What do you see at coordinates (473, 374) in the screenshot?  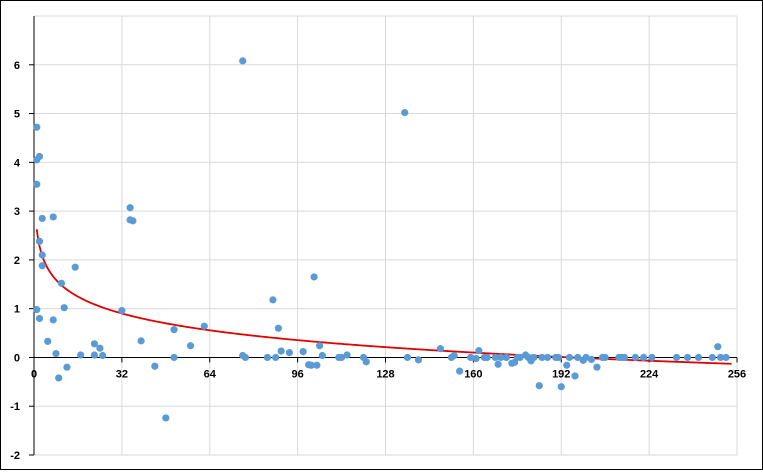 I see `x-tick-label: 160` at bounding box center [473, 374].